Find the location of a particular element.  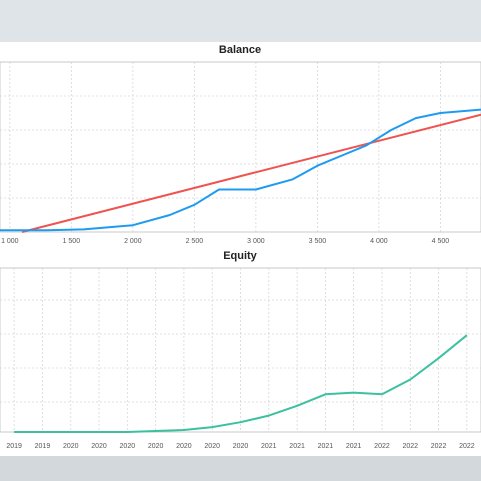

bottom-strip is located at coordinates (240, 468).